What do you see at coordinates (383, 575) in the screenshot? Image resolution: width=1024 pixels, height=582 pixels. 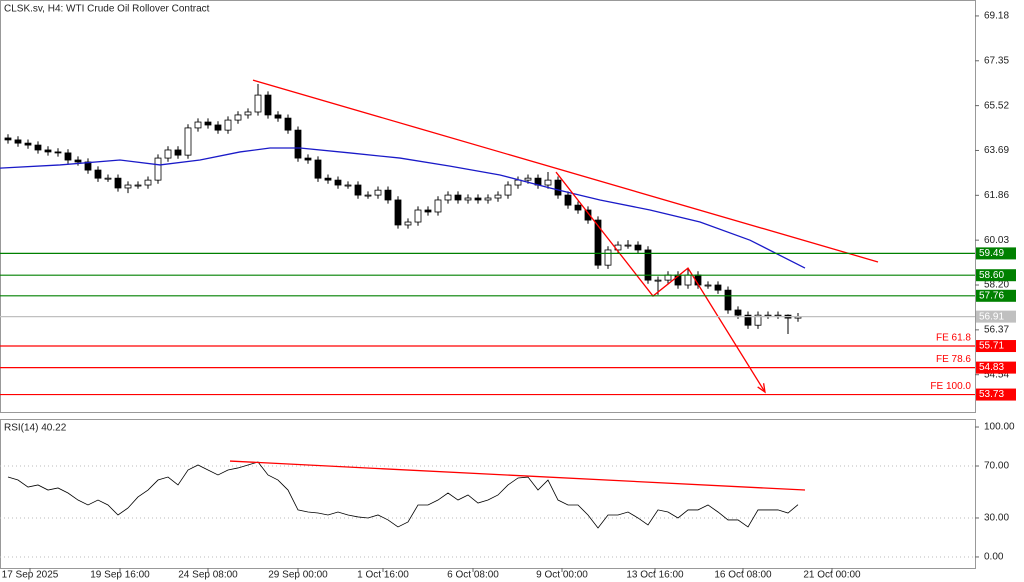 I see `x-tick-label: 1 Oct 16:00` at bounding box center [383, 575].